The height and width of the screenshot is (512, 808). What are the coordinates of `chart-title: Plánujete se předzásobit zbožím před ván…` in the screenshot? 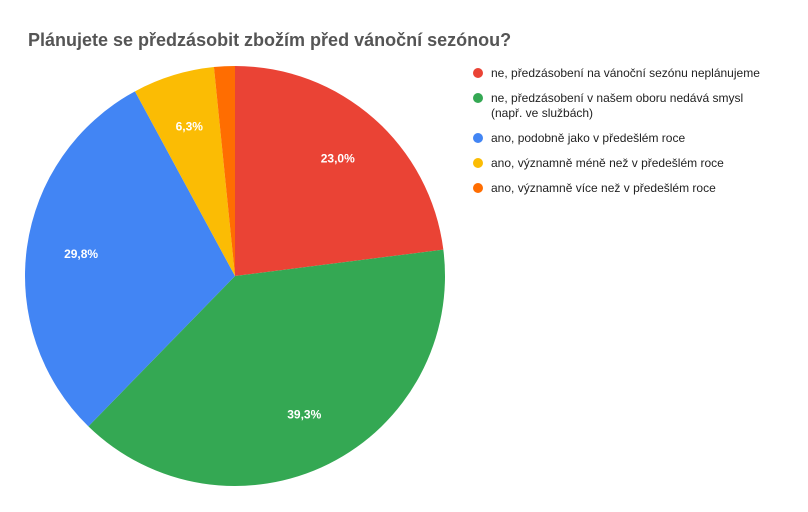 It's located at (269, 40).